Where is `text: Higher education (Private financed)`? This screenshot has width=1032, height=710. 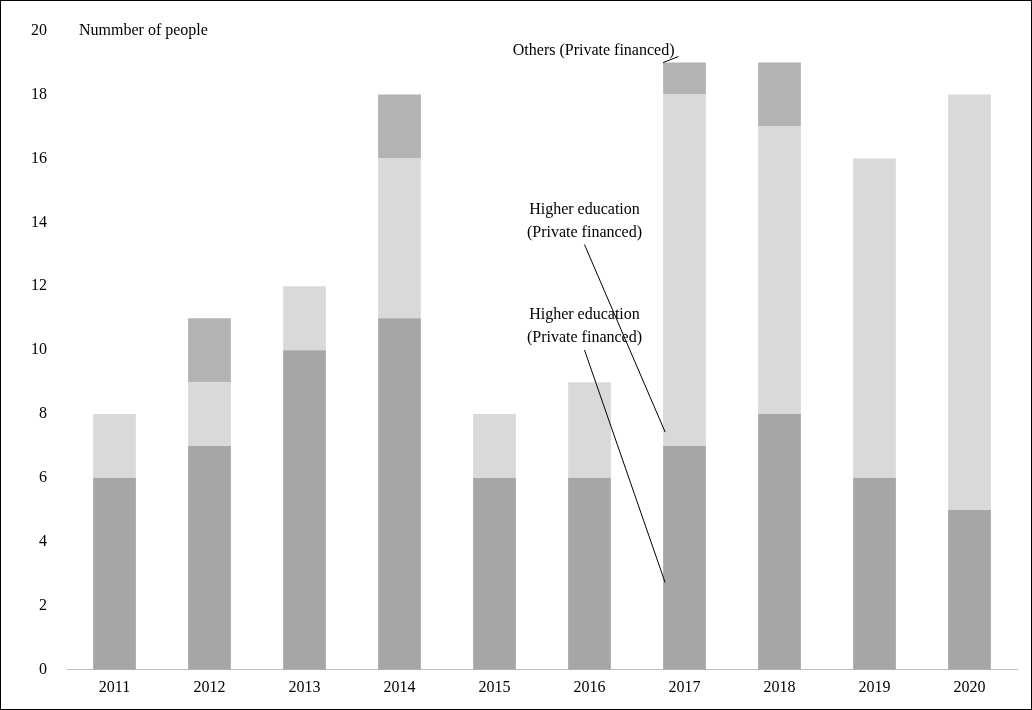 text: Higher education (Private financed) is located at coordinates (584, 326).